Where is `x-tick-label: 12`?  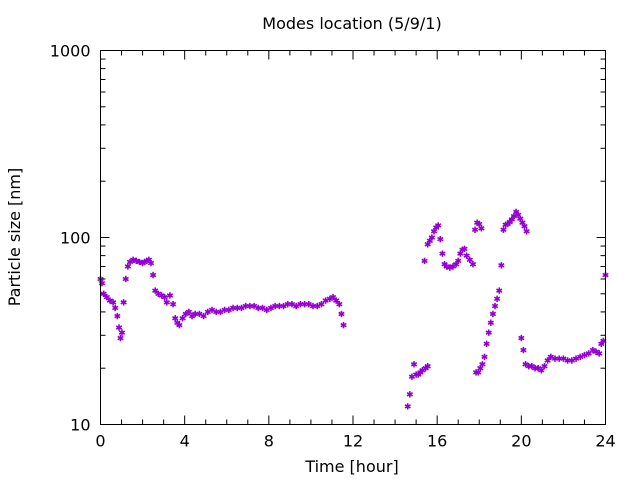 x-tick-label: 12 is located at coordinates (353, 441).